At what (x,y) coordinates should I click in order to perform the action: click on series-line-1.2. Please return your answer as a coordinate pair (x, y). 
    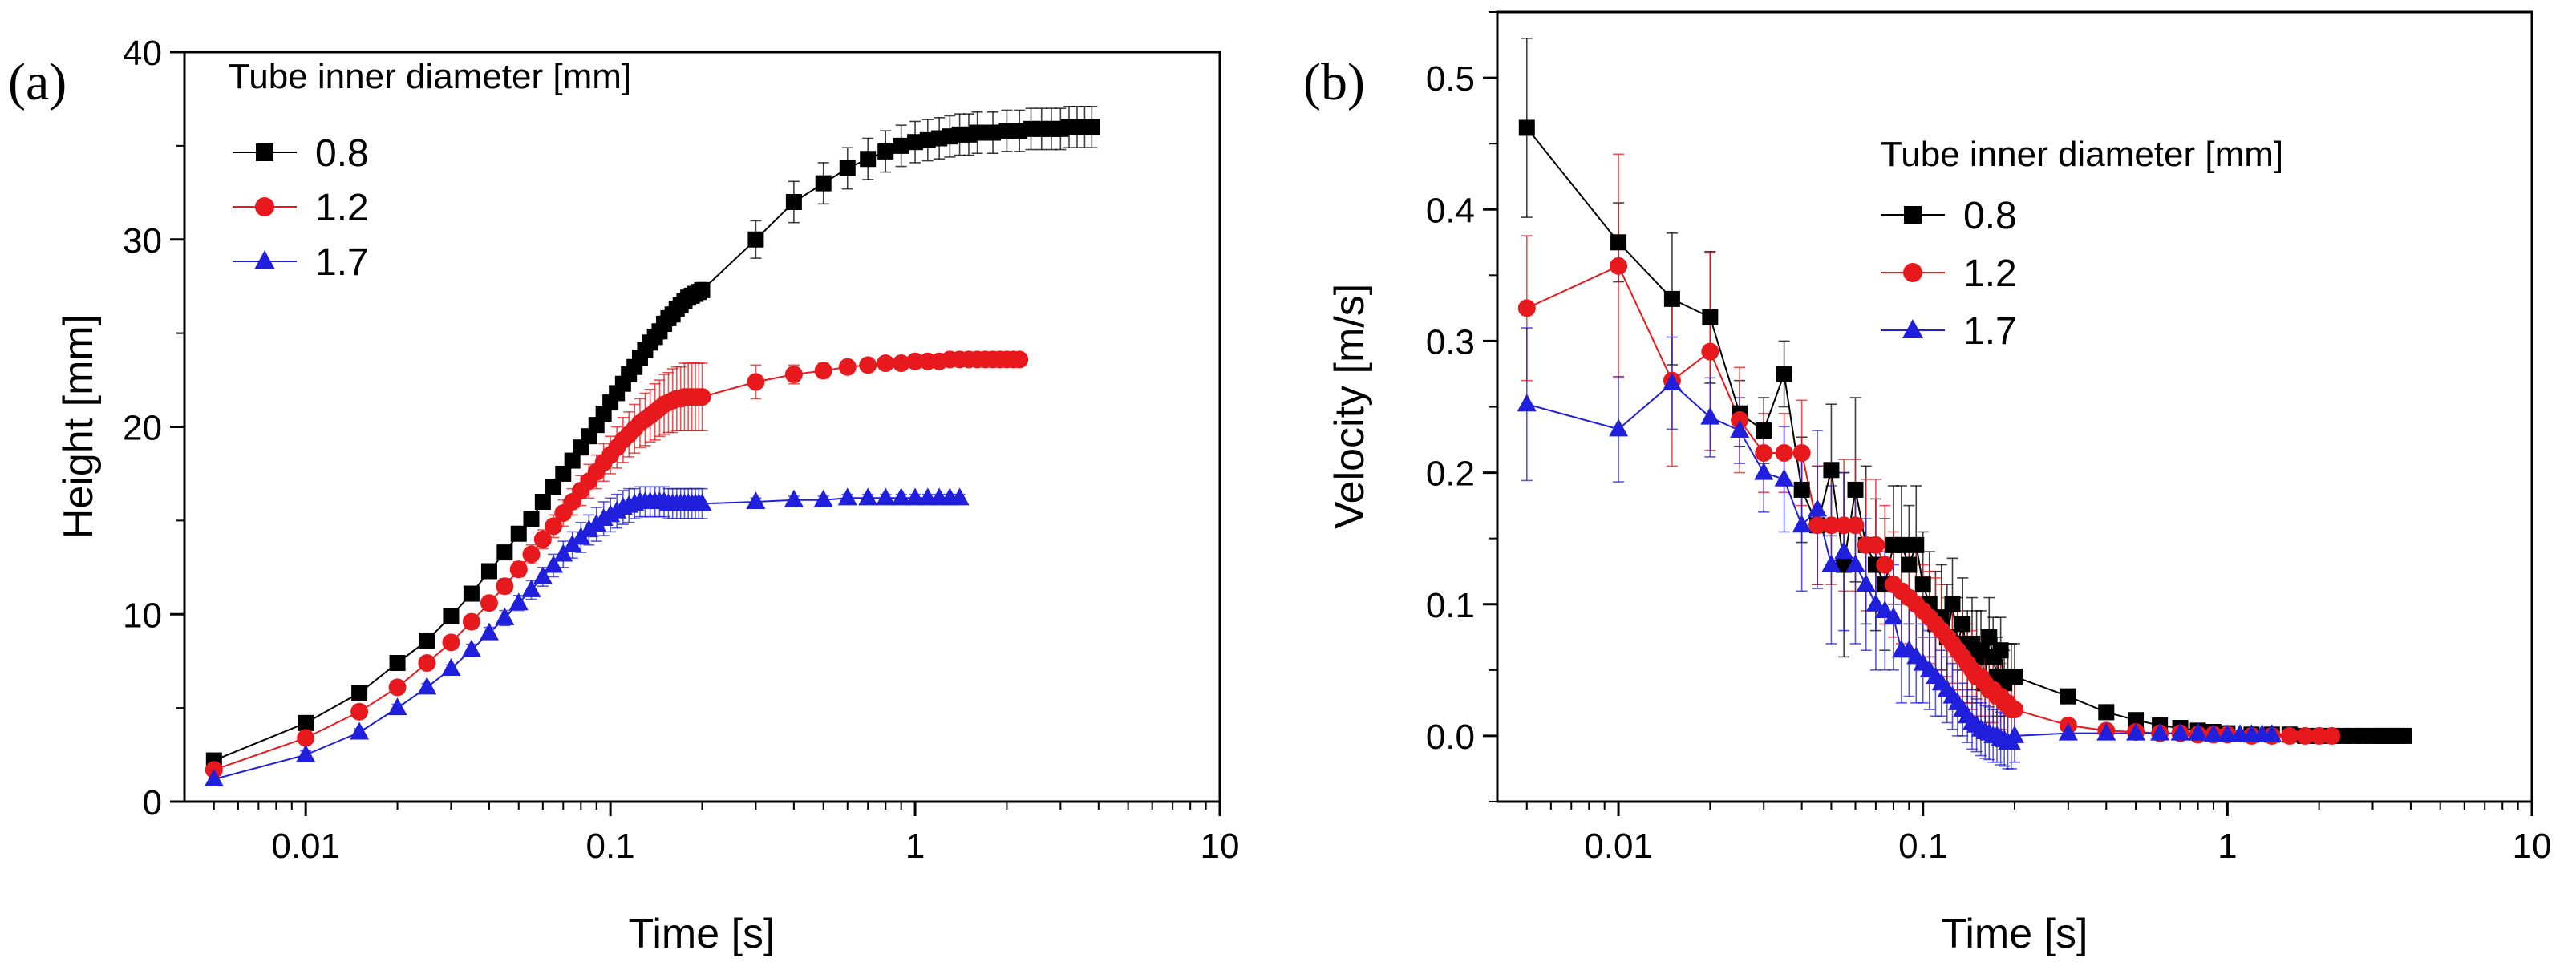
    Looking at the image, I should click on (616, 564).